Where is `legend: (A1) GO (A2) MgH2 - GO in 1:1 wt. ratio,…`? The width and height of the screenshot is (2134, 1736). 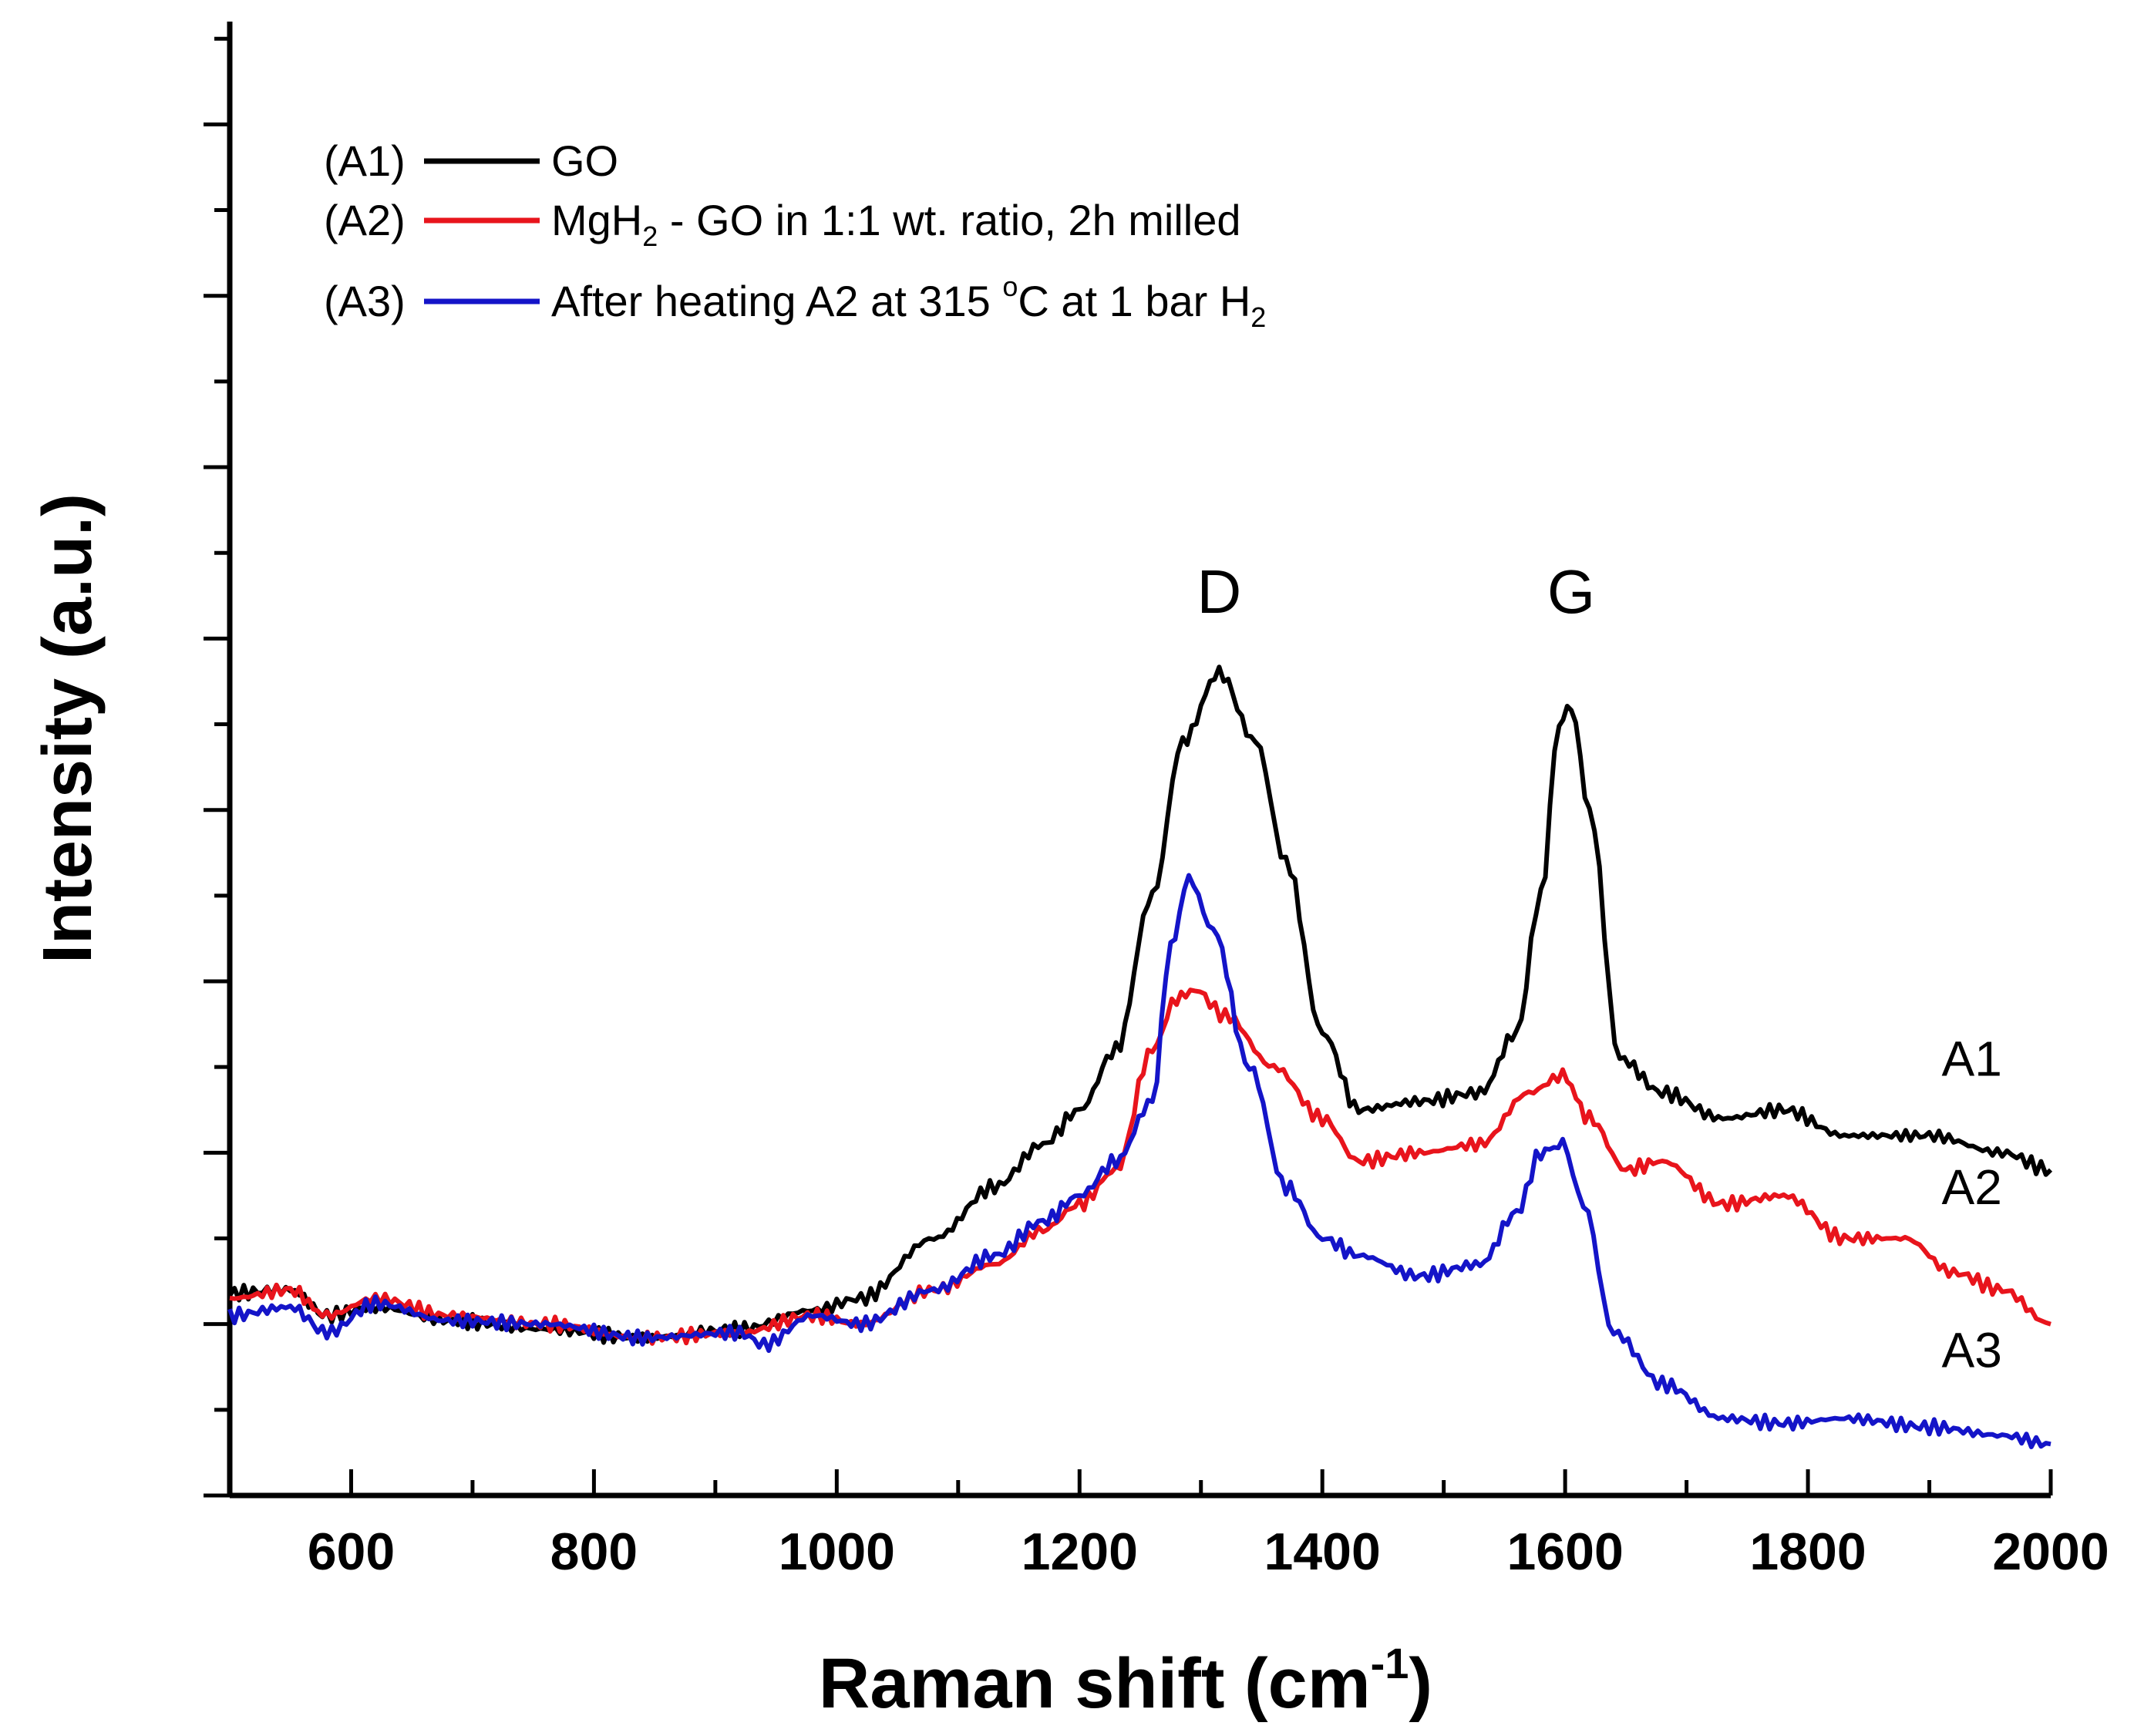 legend: (A1) GO (A2) MgH2 - GO in 1:1 wt. ratio,… is located at coordinates (795, 234).